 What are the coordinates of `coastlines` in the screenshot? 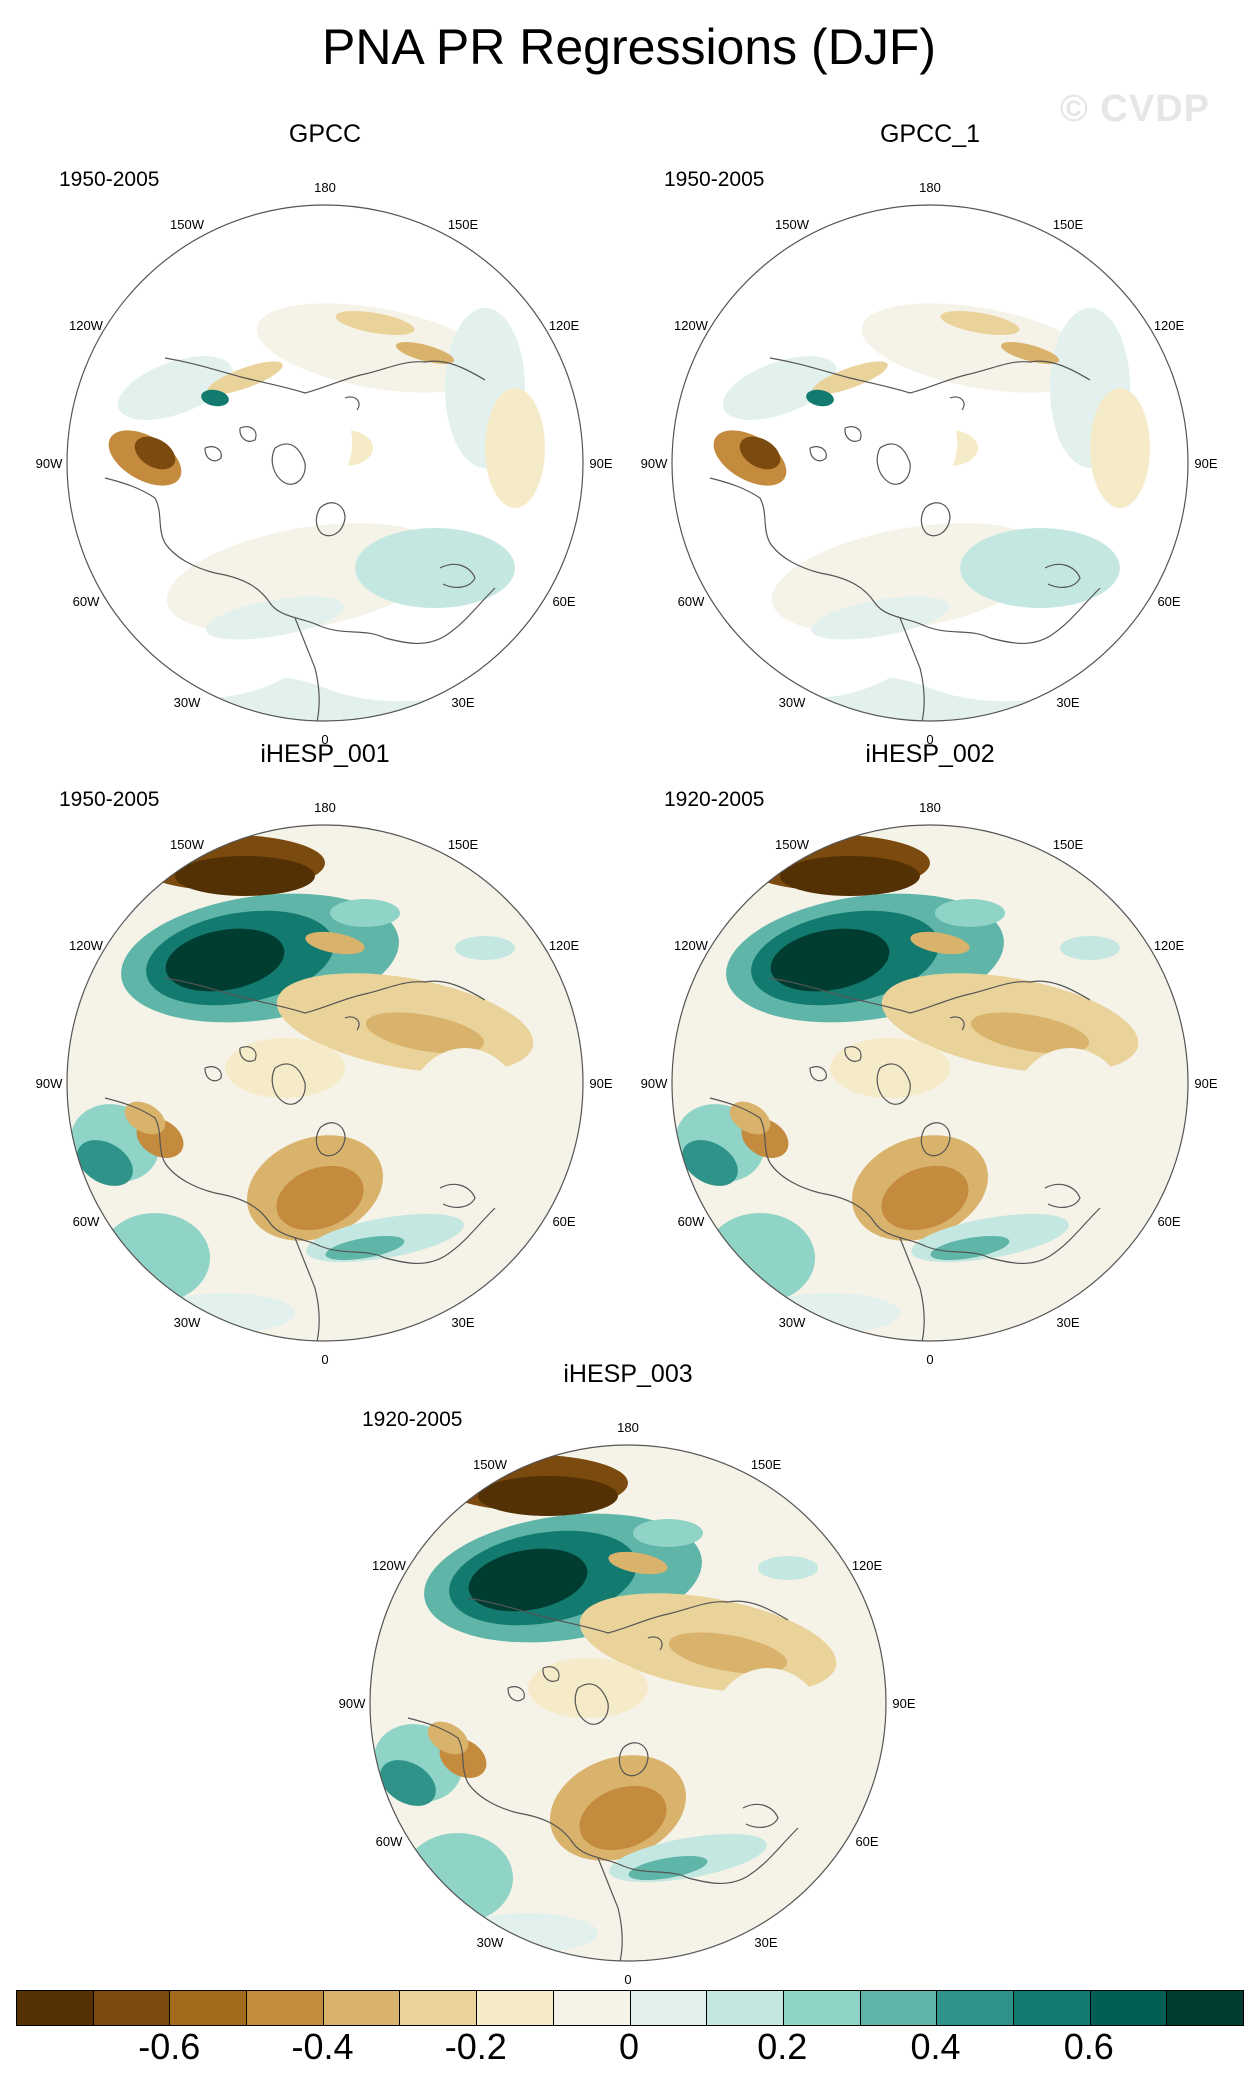 It's located at (300, 1159).